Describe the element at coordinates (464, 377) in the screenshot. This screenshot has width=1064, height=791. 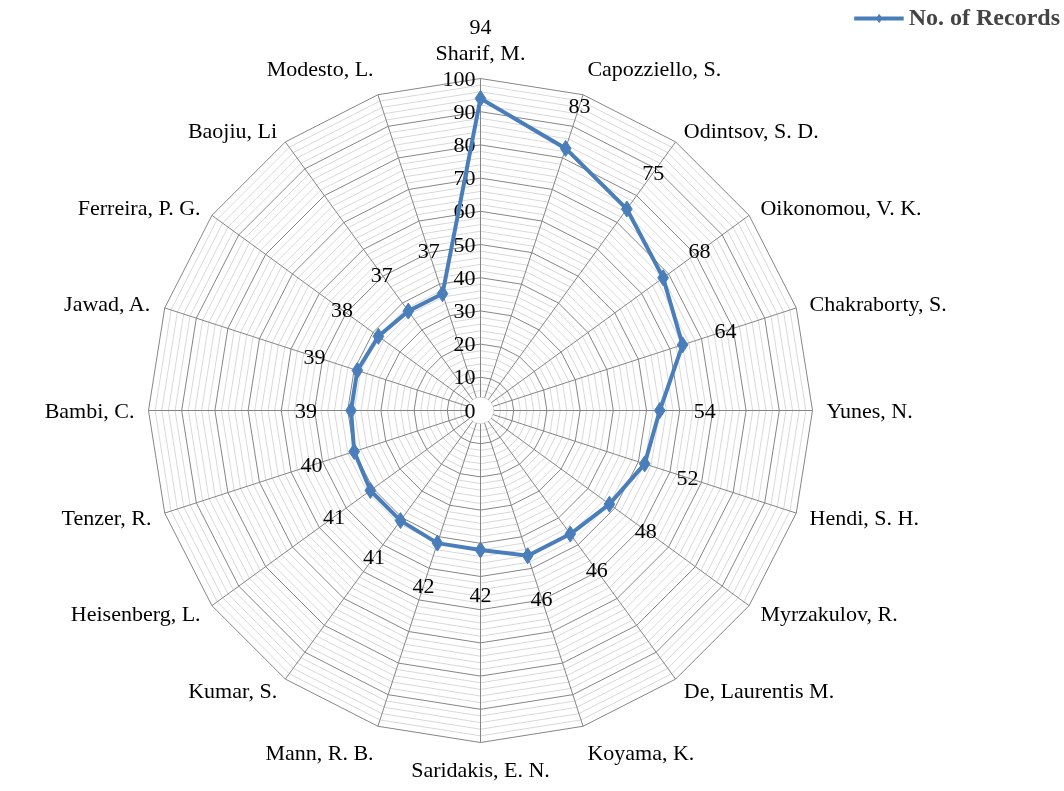
I see `y-tick-label: 10` at that location.